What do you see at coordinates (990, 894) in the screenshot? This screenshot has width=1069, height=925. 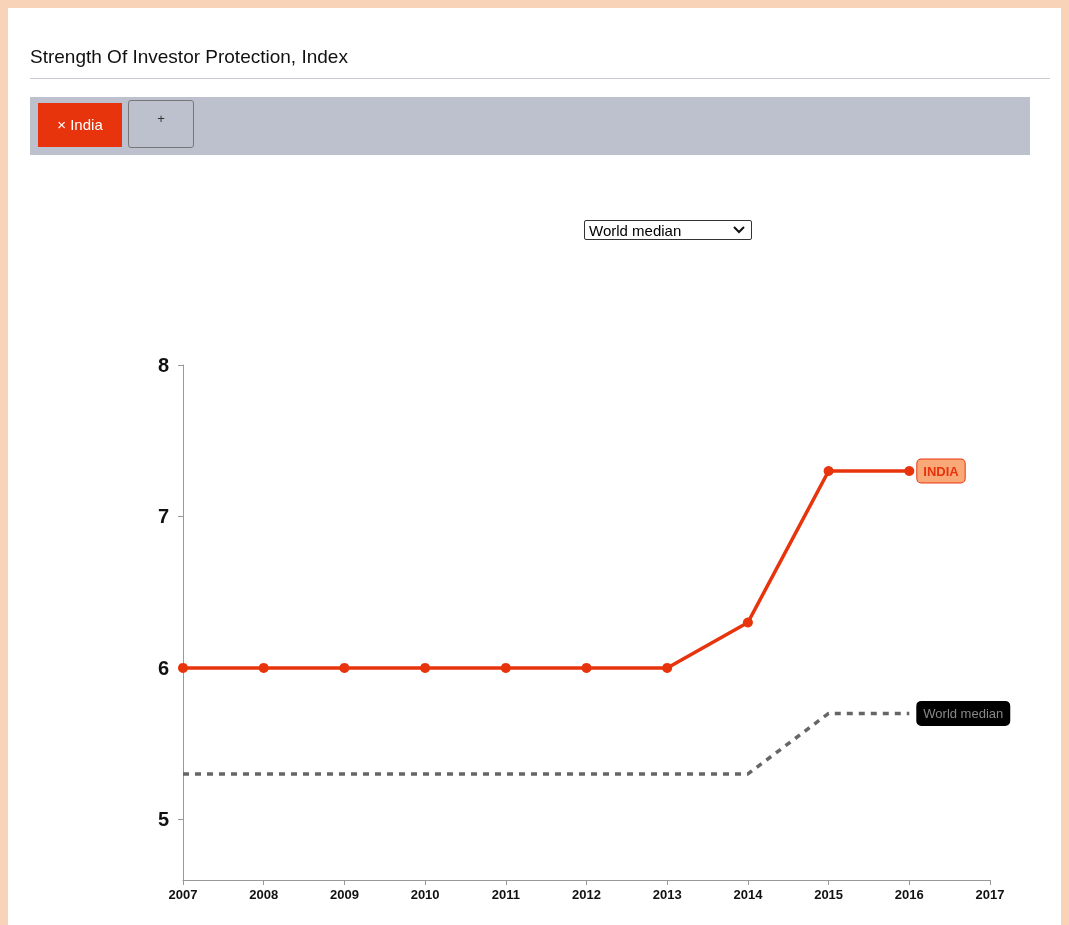 I see `x-tick-label: 2017` at bounding box center [990, 894].